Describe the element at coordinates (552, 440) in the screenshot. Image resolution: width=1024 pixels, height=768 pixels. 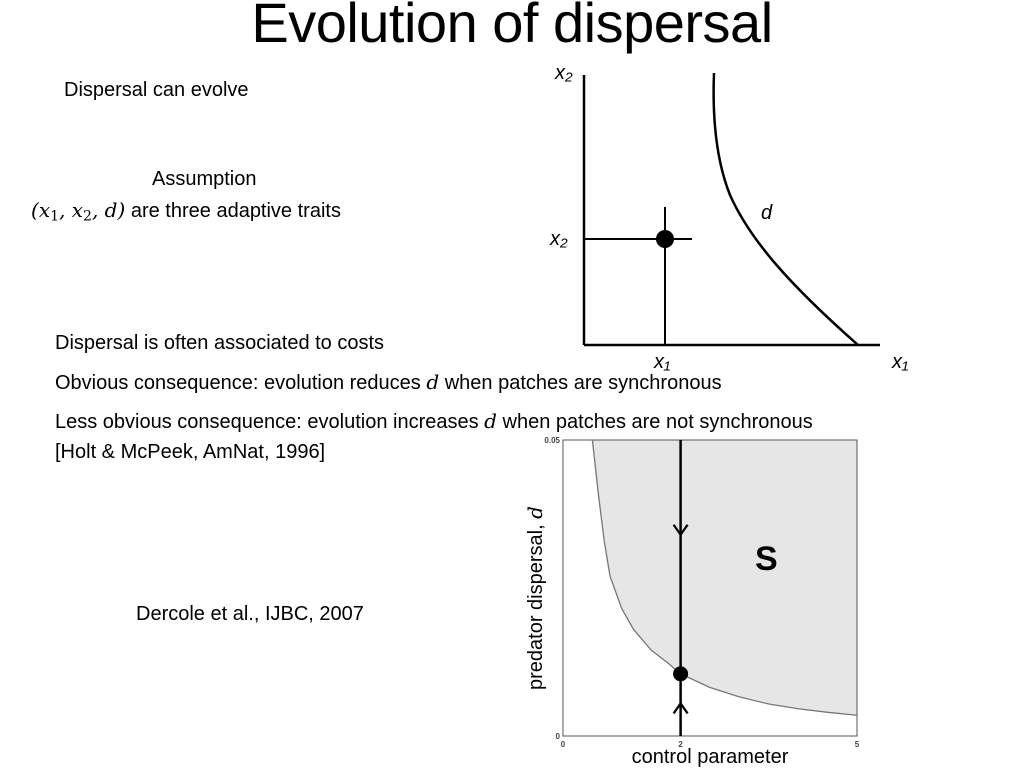
I see `bif-y-tick-label: 0.05` at that location.